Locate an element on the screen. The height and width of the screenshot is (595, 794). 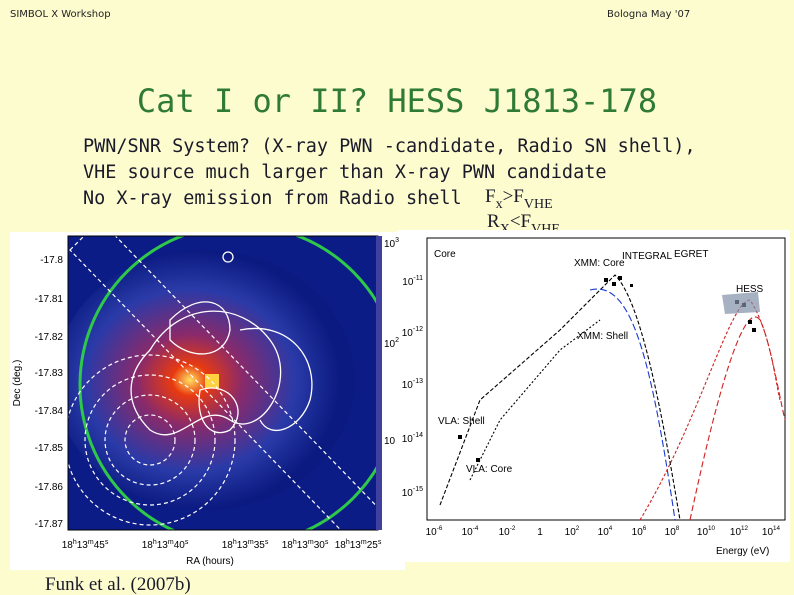
y-tick-label: -17.86 is located at coordinates (49, 487).